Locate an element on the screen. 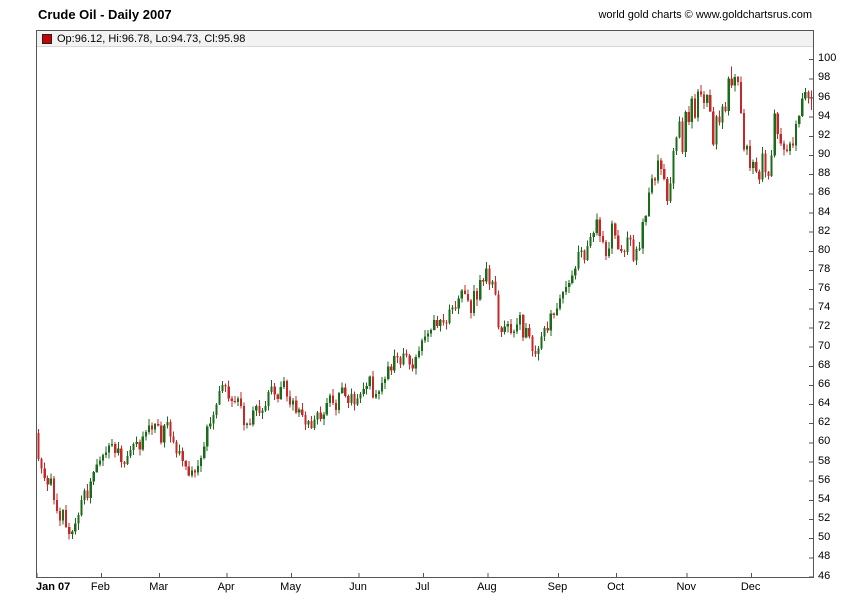 The height and width of the screenshot is (616, 850). x-axis-label: Oct is located at coordinates (616, 587).